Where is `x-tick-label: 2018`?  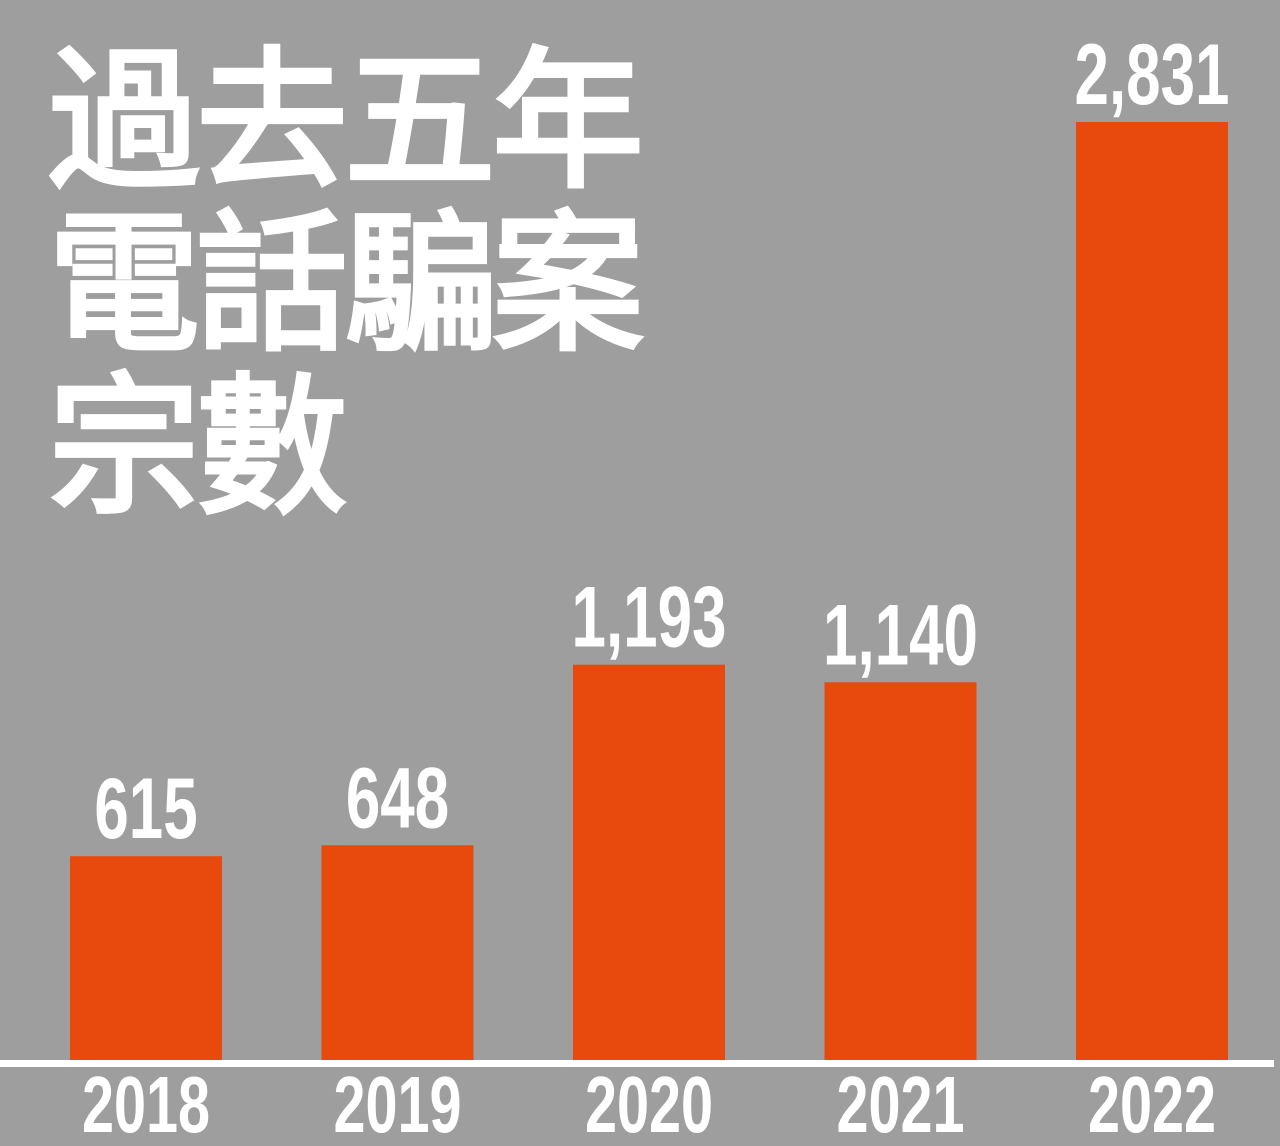
x-tick-label: 2018 is located at coordinates (146, 1103).